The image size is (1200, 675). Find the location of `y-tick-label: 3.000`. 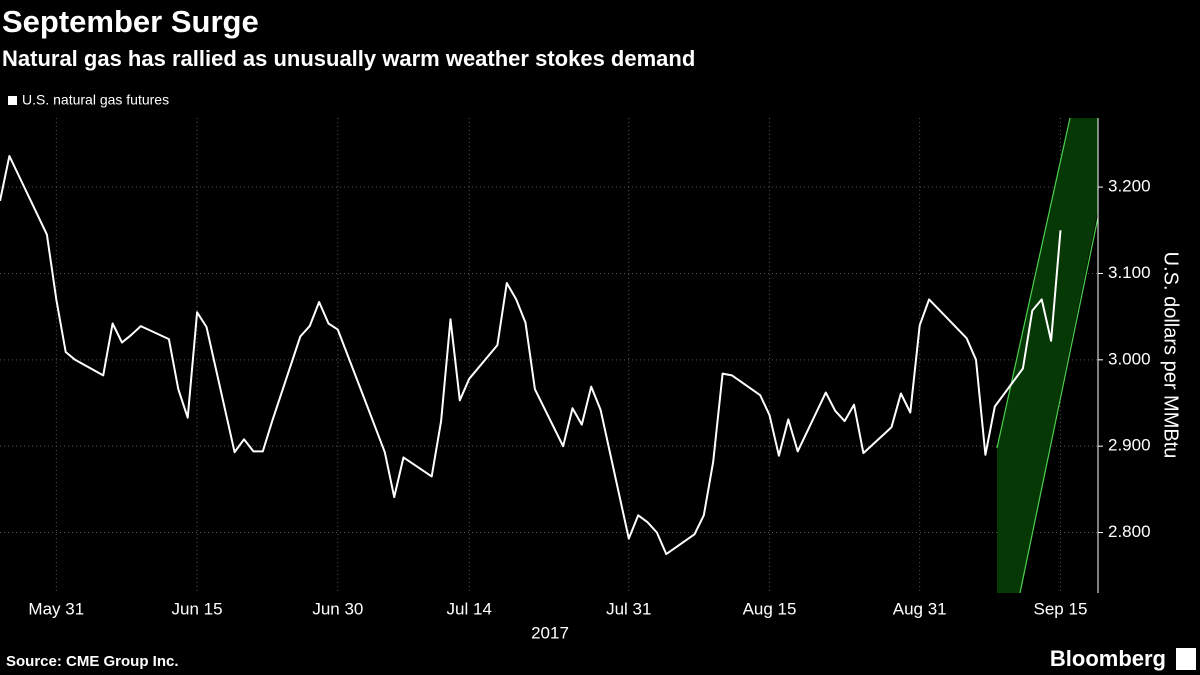

y-tick-label: 3.000 is located at coordinates (1129, 358).